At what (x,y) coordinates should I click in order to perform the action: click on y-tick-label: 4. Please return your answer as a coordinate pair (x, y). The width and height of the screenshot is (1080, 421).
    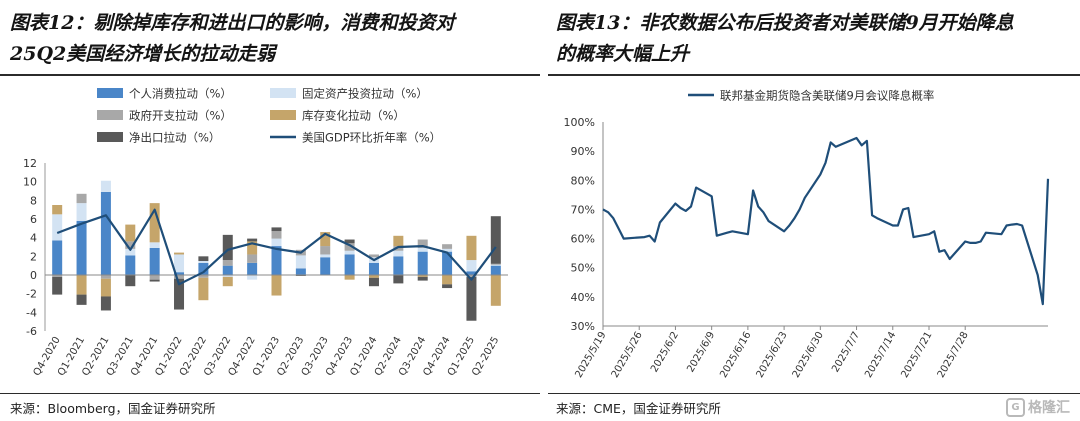
    Looking at the image, I should click on (33, 238).